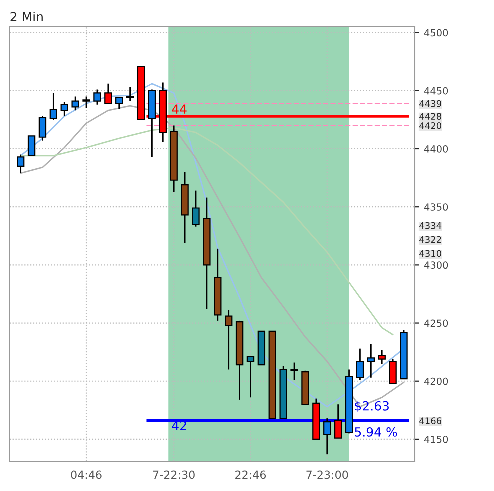 This screenshot has height=491, width=494. What do you see at coordinates (431, 126) in the screenshot?
I see `y2-tick-label: 4420` at bounding box center [431, 126].